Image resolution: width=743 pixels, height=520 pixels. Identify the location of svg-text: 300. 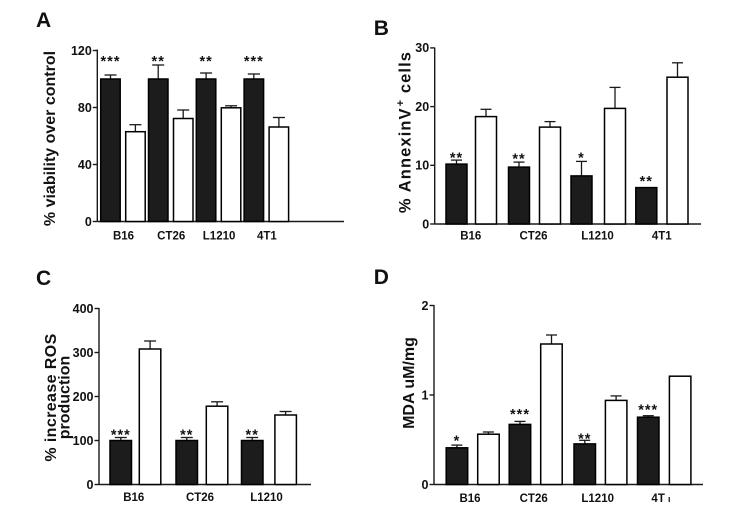
(83, 353).